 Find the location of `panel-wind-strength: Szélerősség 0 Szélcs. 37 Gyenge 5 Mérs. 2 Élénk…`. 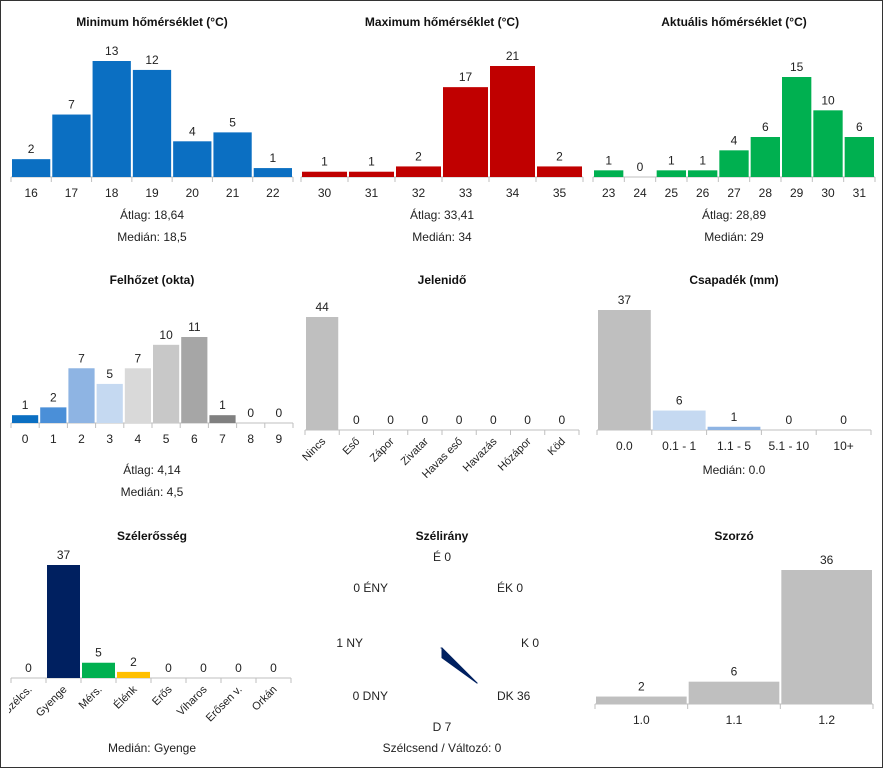

panel-wind-strength: Szélerősség 0 Szélcs. 37 Gyenge 5 Mérs. 2 Élénk… is located at coordinates (152, 645).